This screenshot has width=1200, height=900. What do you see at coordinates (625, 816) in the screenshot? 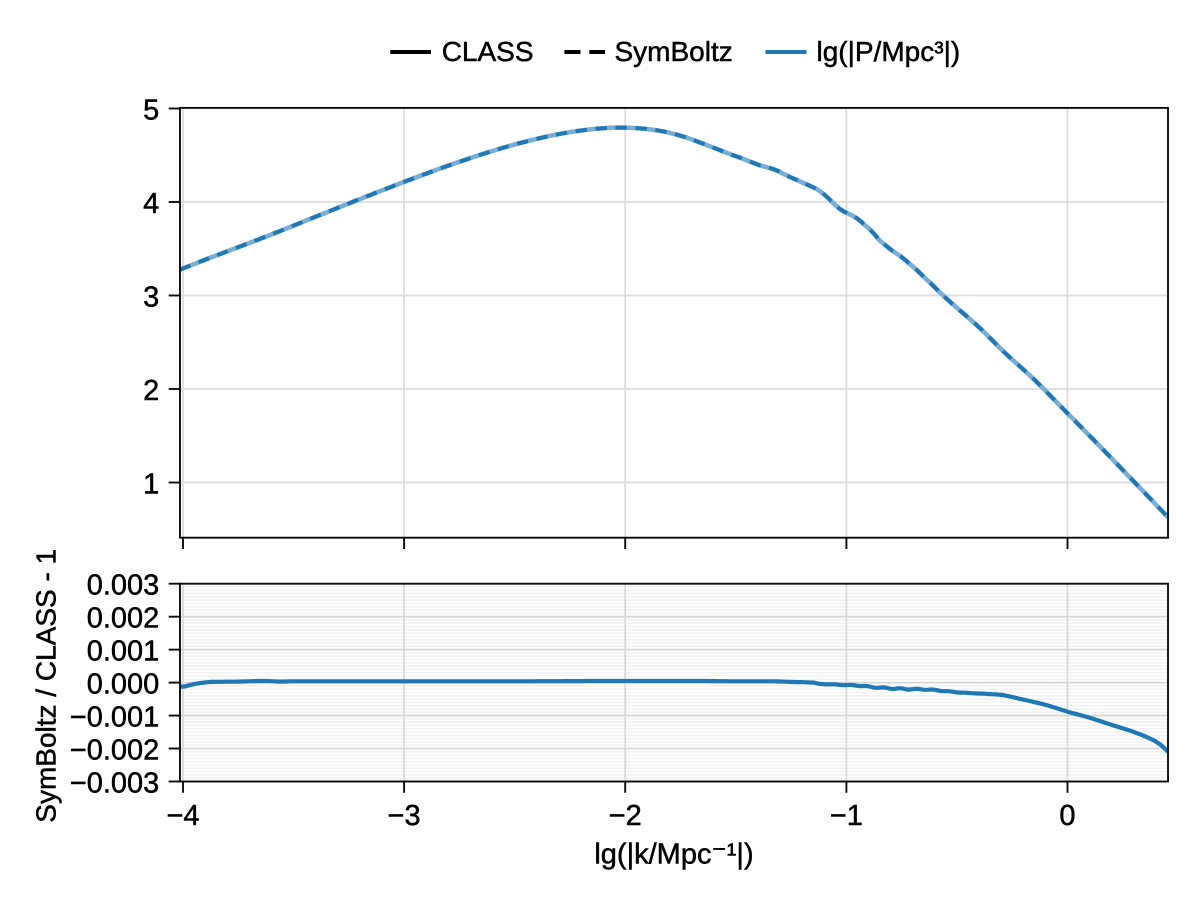
I see `svg-text: −2` at bounding box center [625, 816].